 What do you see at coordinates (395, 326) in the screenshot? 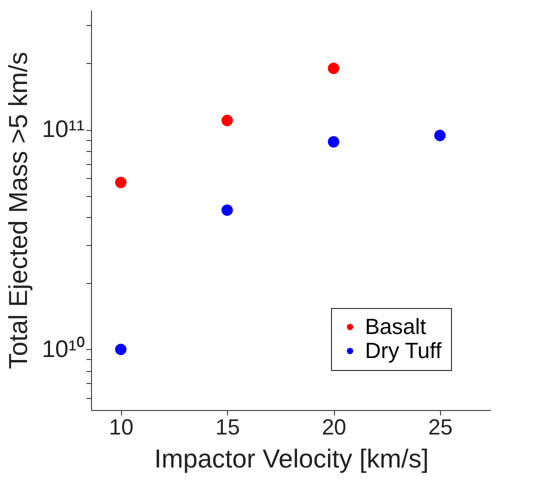
I see `legend-label: Basalt` at bounding box center [395, 326].